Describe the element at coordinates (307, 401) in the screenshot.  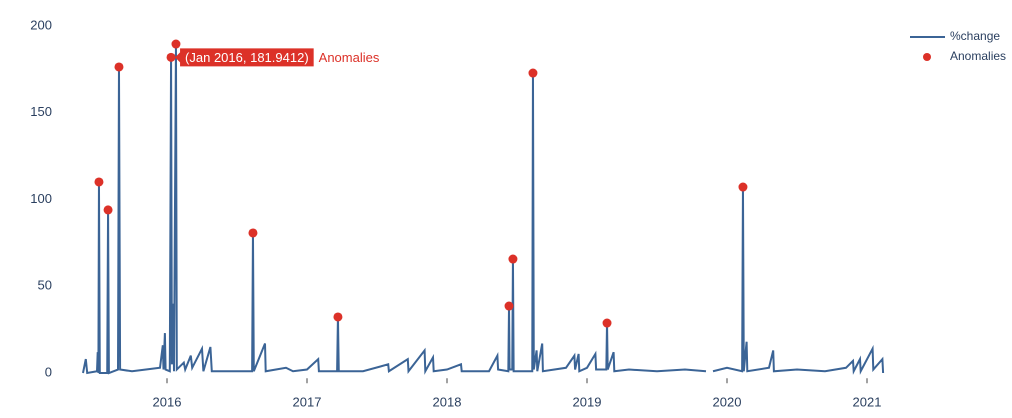
I see `x-tick-label: 2017` at that location.